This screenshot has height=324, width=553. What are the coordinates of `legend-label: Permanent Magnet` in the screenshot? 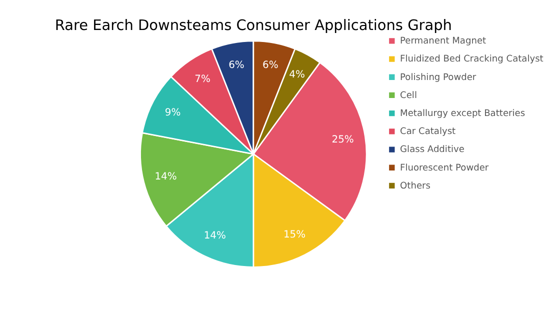 It's located at (443, 41).